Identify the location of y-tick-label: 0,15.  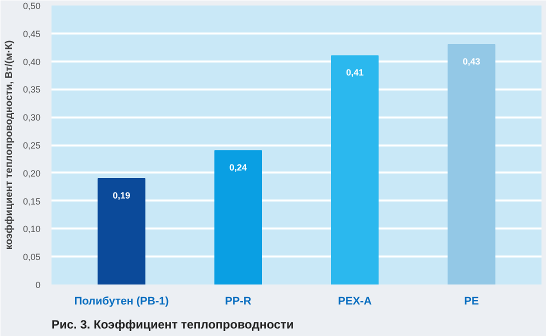
(31, 201).